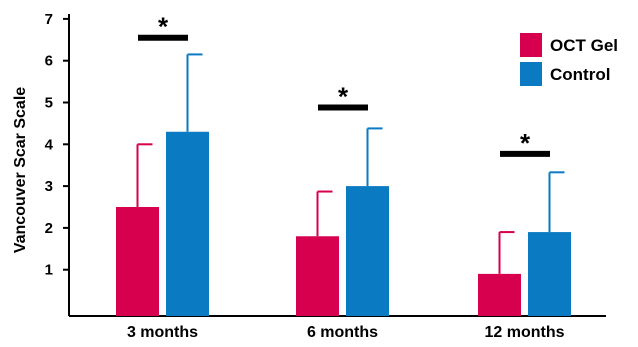 The height and width of the screenshot is (347, 638). I want to click on legend: OCT Gel Control, so click(569, 59).